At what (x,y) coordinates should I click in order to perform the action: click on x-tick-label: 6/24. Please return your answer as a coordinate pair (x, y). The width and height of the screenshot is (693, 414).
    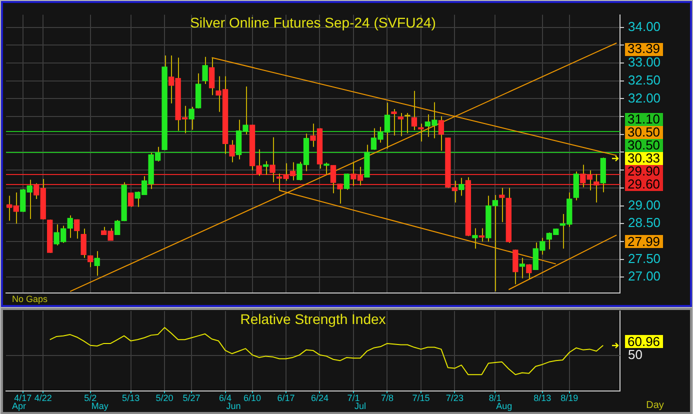
    Looking at the image, I should click on (319, 398).